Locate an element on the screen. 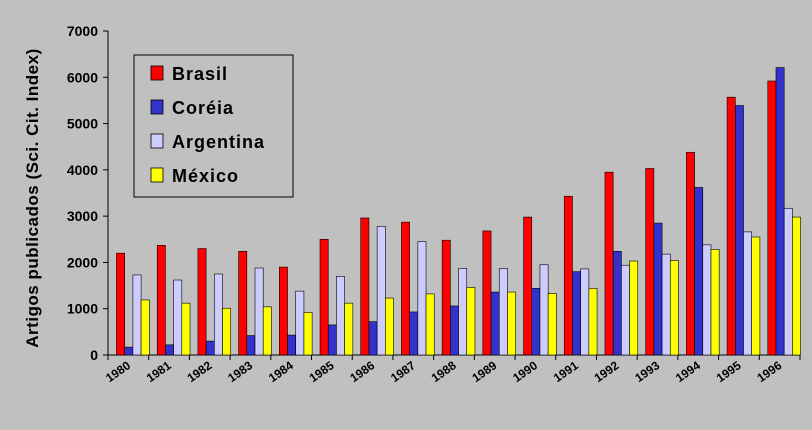 The height and width of the screenshot is (430, 812). bar-coréia-1995 is located at coordinates (739, 230).